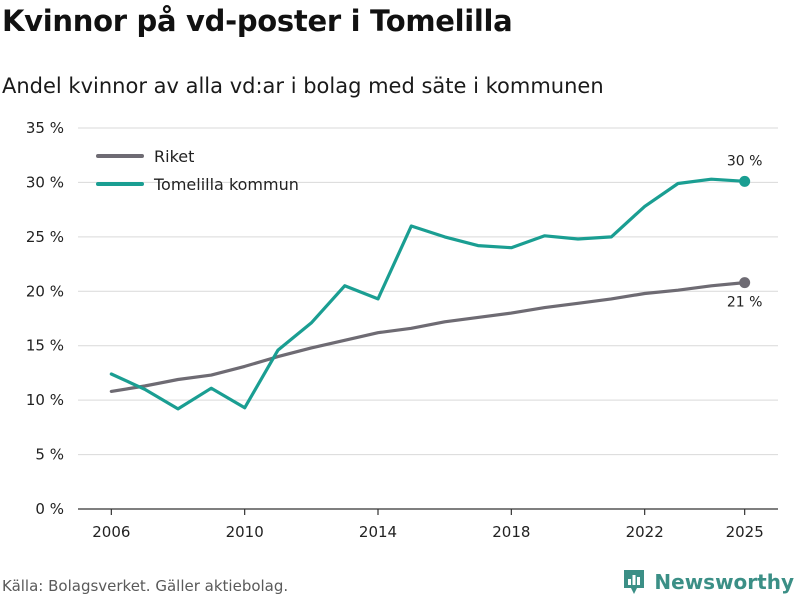  What do you see at coordinates (745, 303) in the screenshot?
I see `end-label-riket: 21 %` at bounding box center [745, 303].